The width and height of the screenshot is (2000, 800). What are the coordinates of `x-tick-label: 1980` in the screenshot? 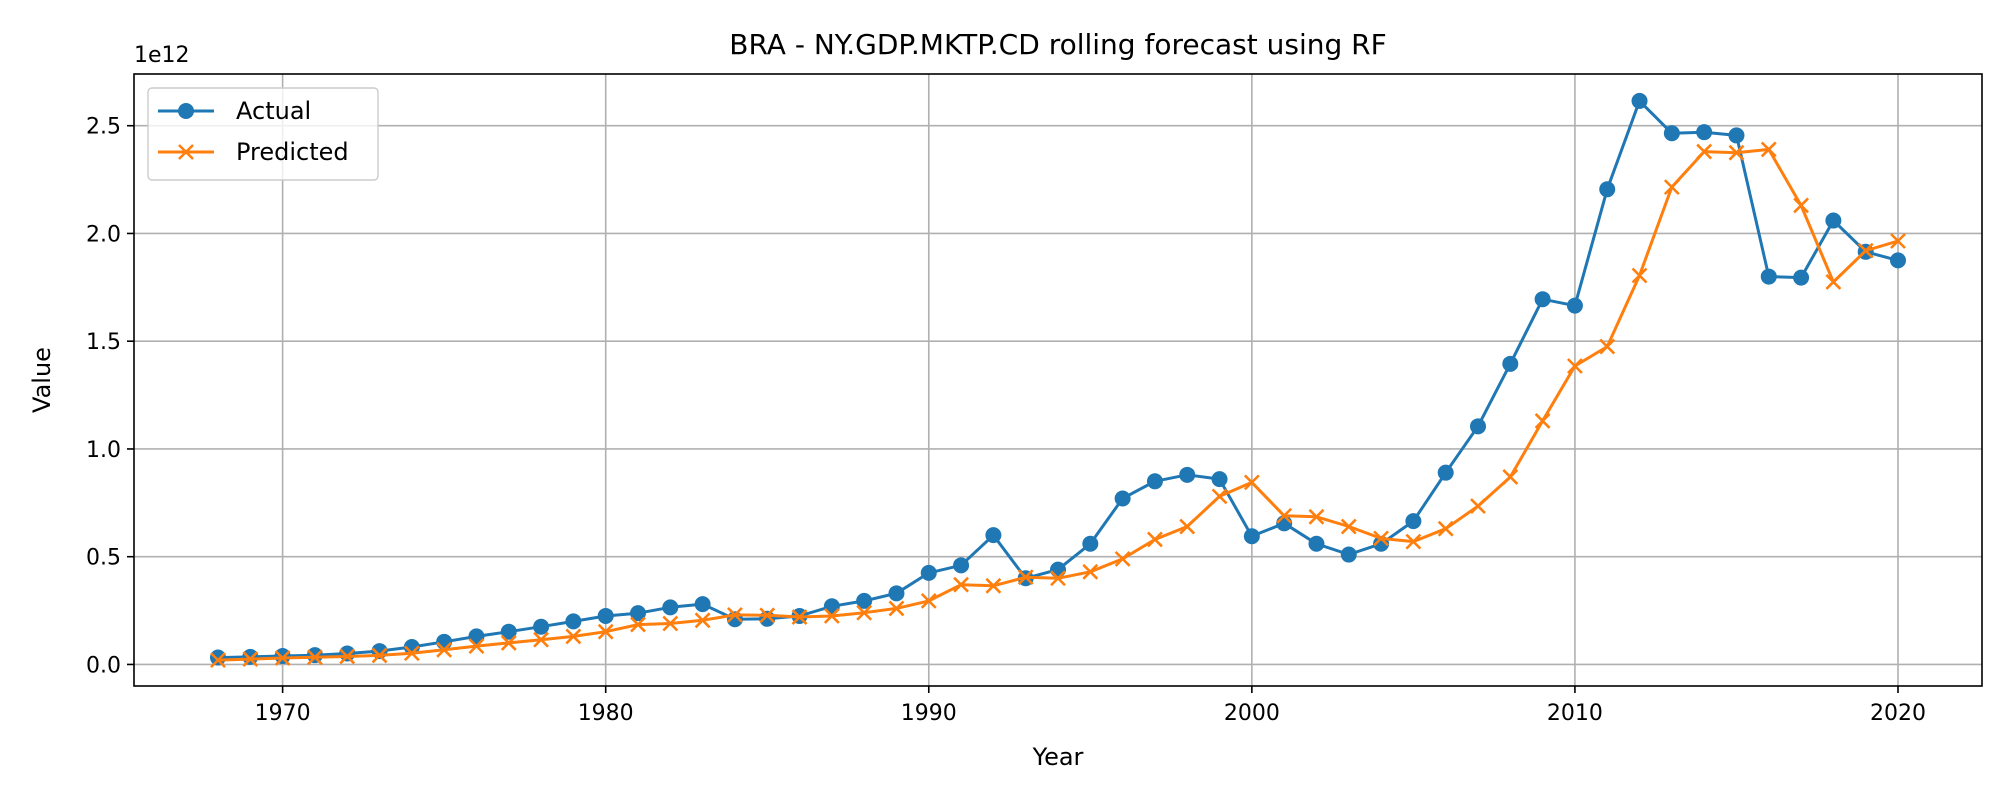 It's located at (606, 713).